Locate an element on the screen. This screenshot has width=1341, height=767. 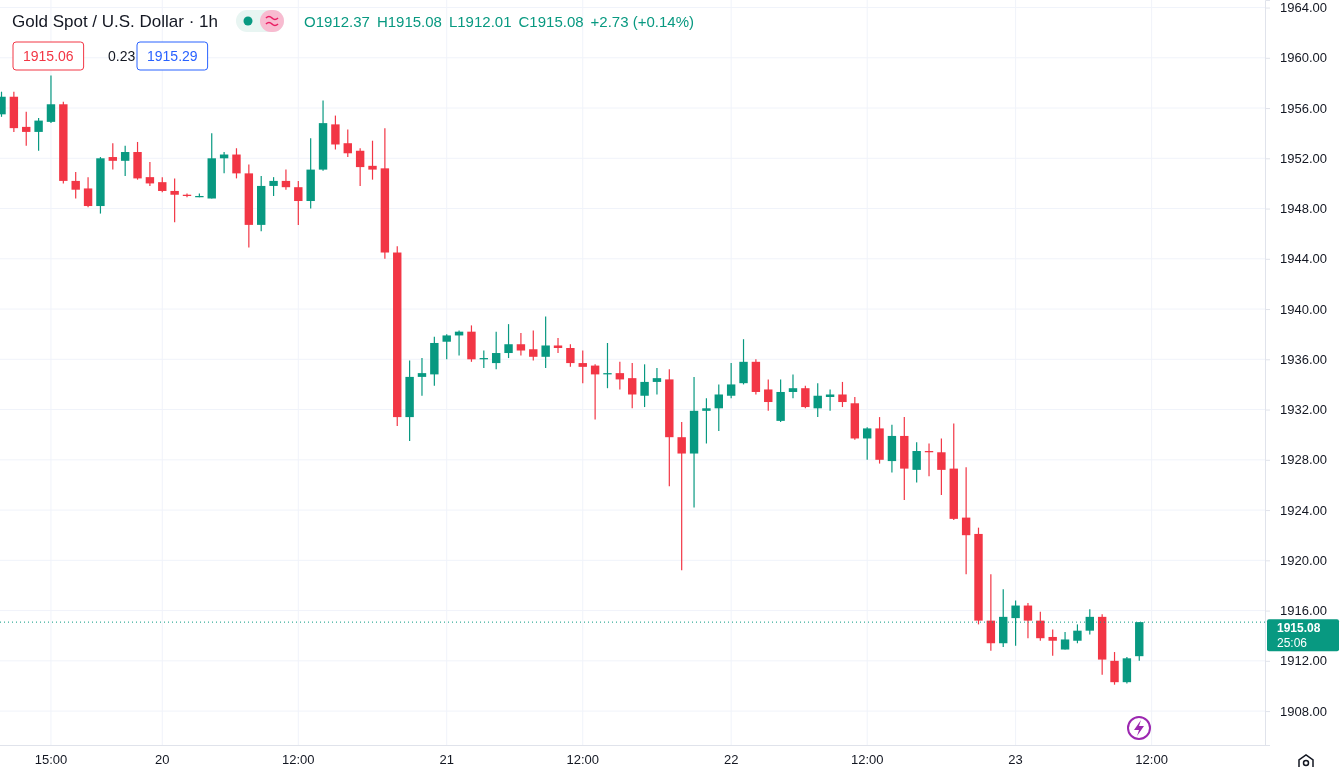
y-tick-label: 1928.00 is located at coordinates (1303, 460).